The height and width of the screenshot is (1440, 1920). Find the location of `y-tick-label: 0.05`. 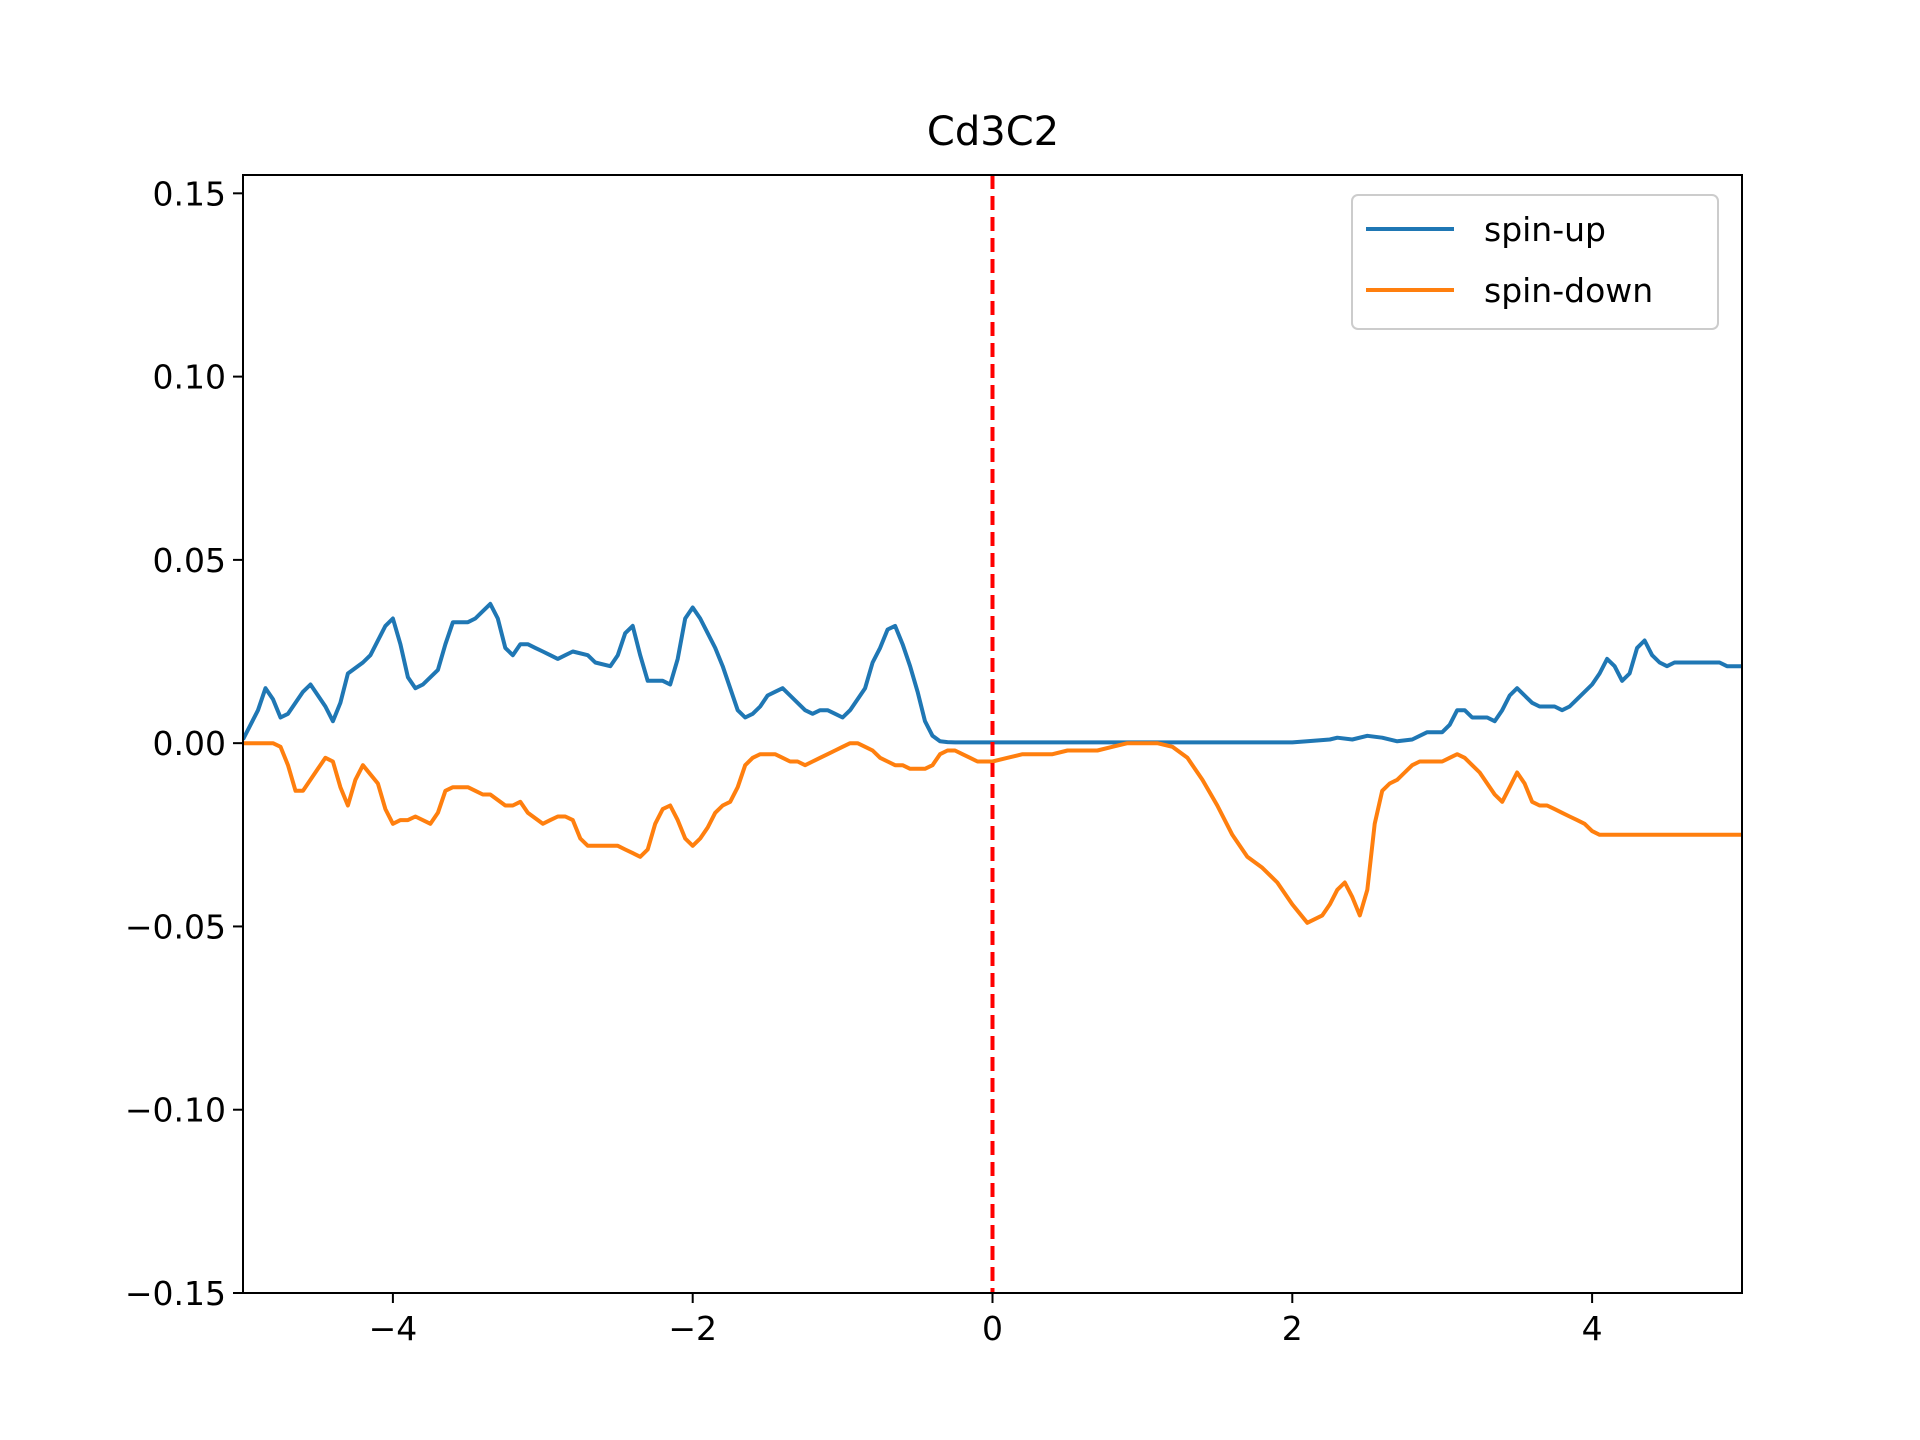

y-tick-label: 0.05 is located at coordinates (189, 560).